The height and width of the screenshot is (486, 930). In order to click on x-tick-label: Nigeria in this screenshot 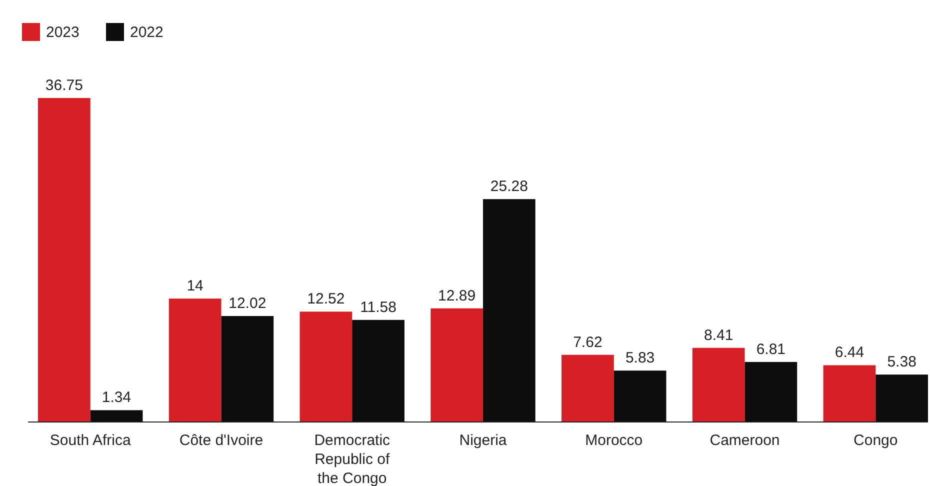, I will do `click(483, 440)`.